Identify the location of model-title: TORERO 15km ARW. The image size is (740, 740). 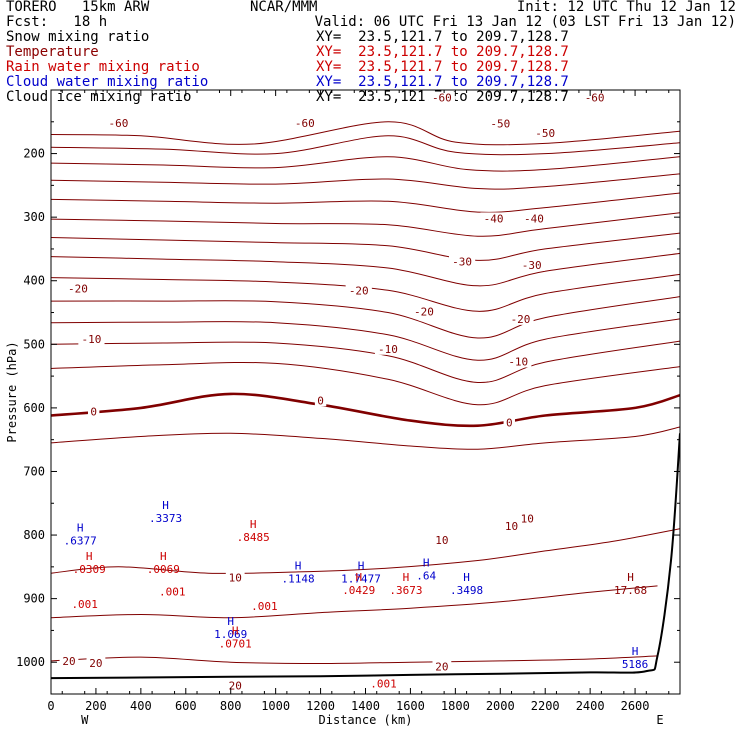
(78, 7).